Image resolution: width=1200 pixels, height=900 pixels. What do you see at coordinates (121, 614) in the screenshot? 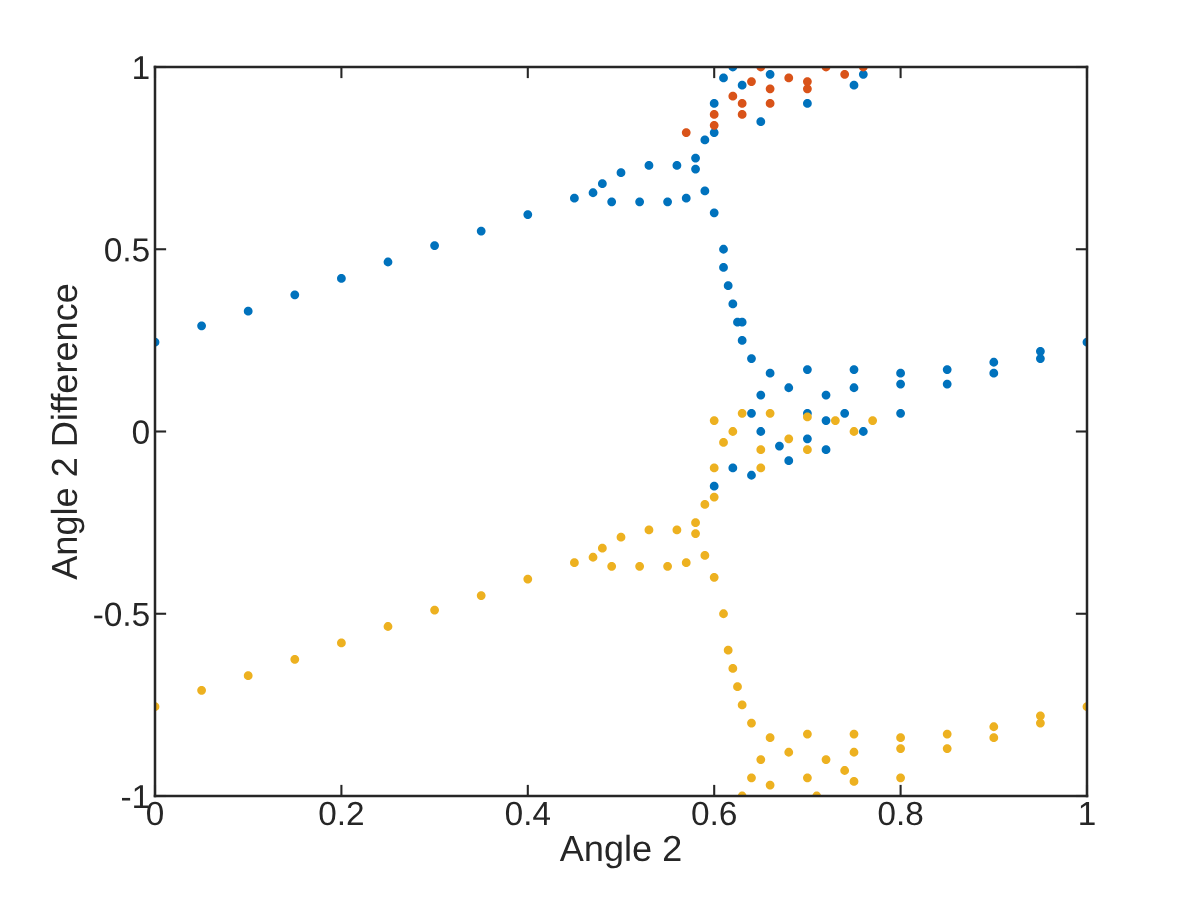
I see `y-tick-label: -0.5` at bounding box center [121, 614].